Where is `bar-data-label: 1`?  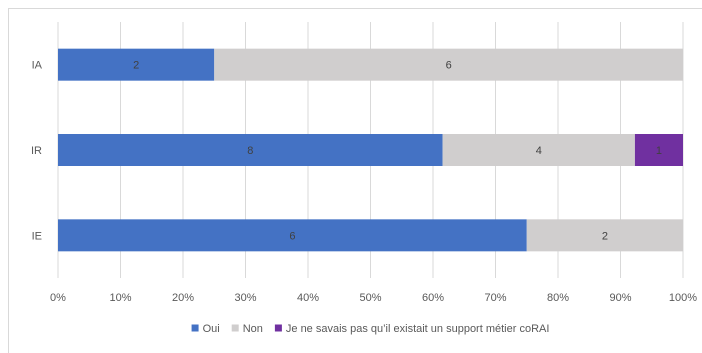
bar-data-label: 1 is located at coordinates (659, 151).